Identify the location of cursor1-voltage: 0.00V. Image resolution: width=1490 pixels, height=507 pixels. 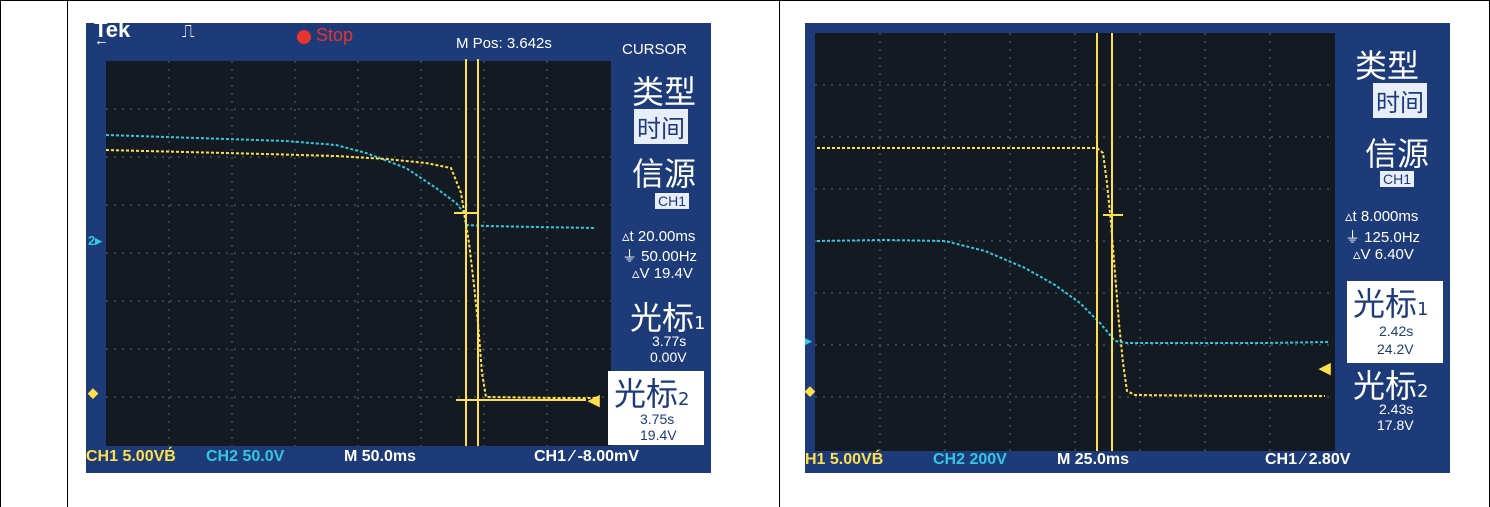
(668, 357).